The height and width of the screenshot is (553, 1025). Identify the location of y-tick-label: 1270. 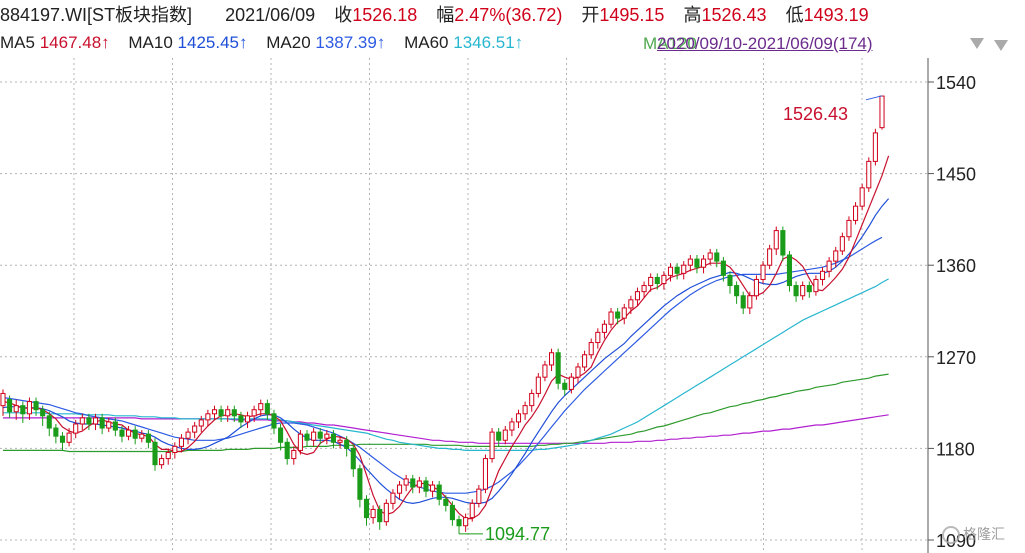
(956, 358).